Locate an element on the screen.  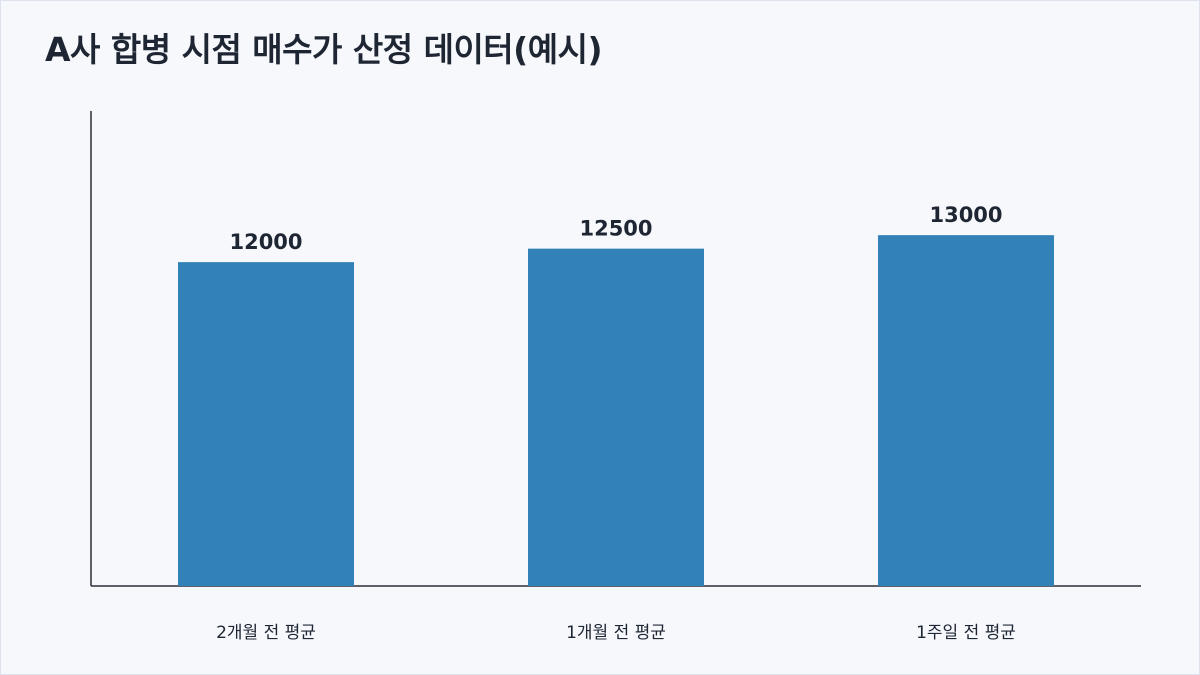
category-labels-group: 2개월 전 평균 1개월 전 평균 1주일 전 평균 is located at coordinates (616, 633).